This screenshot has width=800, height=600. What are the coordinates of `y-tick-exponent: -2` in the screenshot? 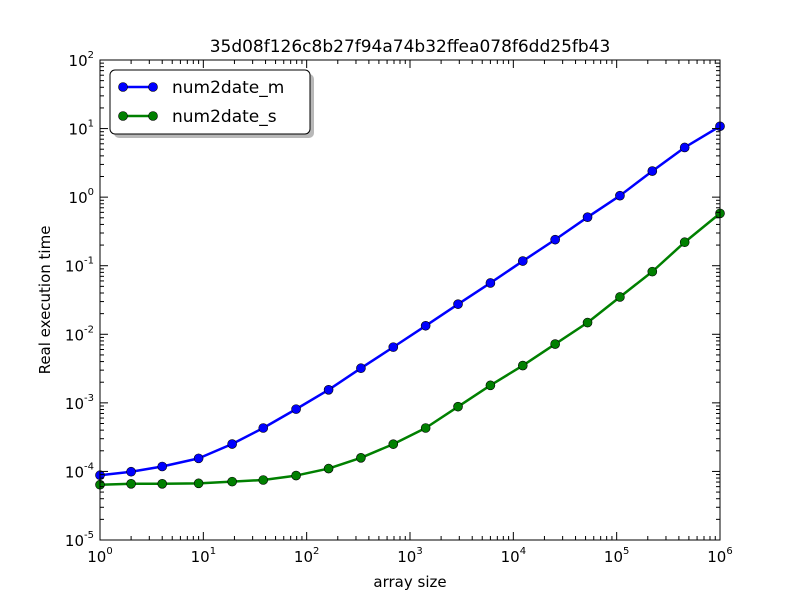 It's located at (89, 329).